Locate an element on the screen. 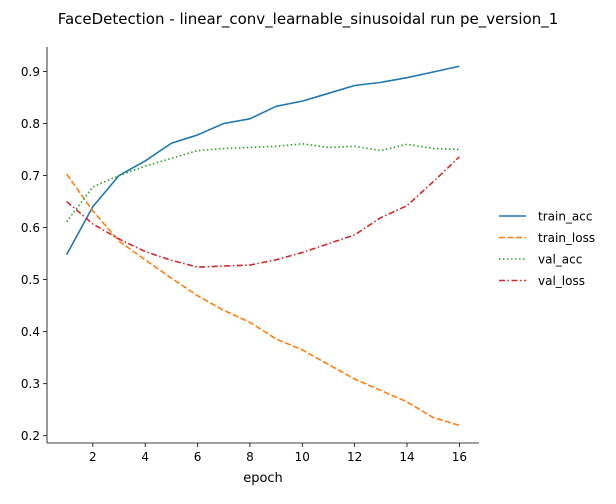  y-tick-label: 0.9 is located at coordinates (30, 72).